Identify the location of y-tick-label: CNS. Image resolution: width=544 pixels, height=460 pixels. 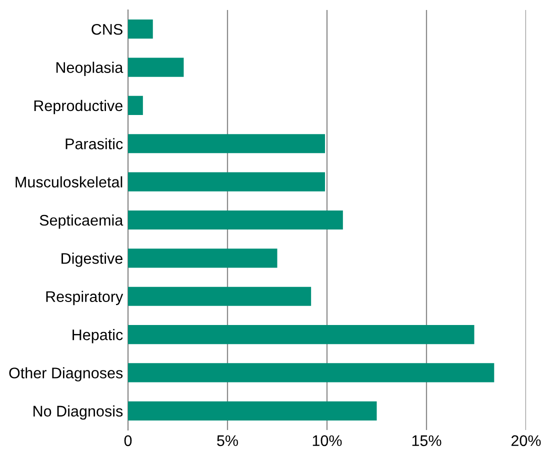
(107, 29).